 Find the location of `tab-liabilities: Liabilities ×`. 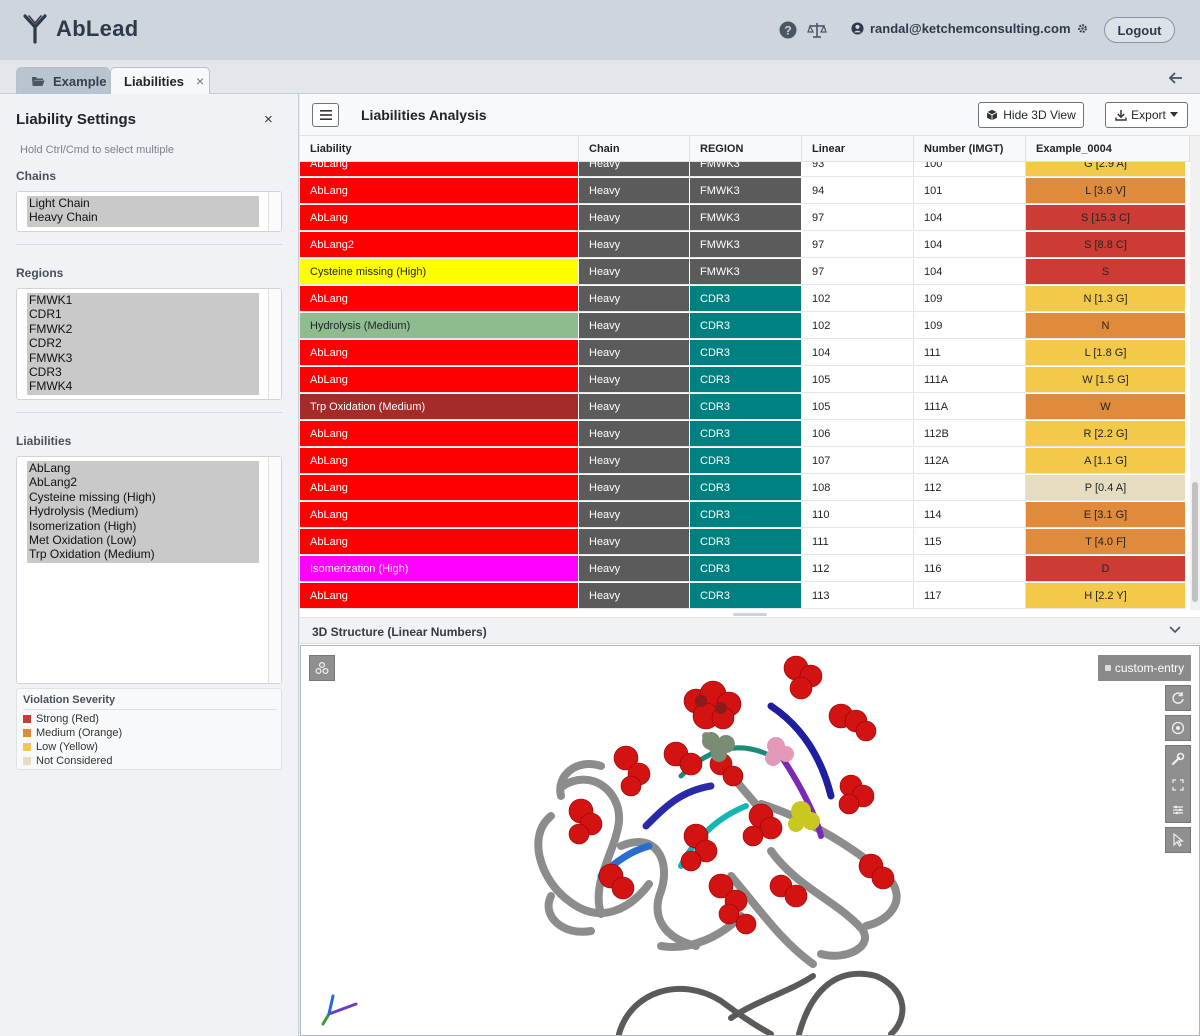

tab-liabilities: Liabilities × is located at coordinates (160, 80).